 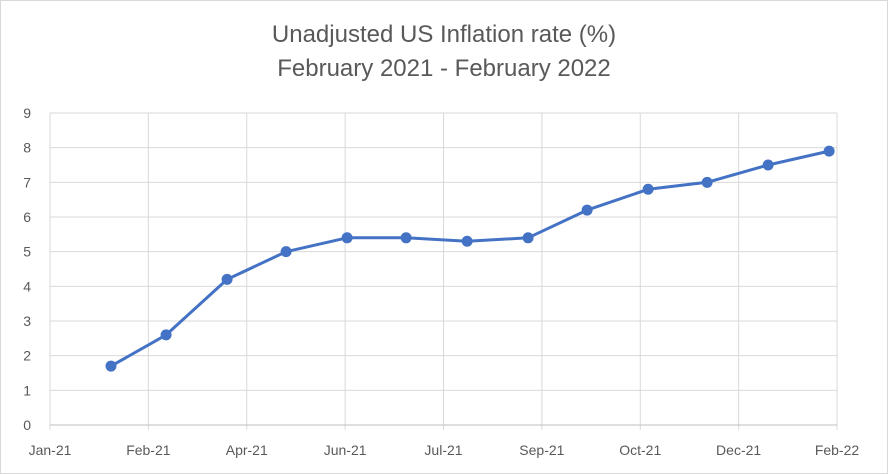 I want to click on x-tick-label: Dec-21, so click(x=738, y=450).